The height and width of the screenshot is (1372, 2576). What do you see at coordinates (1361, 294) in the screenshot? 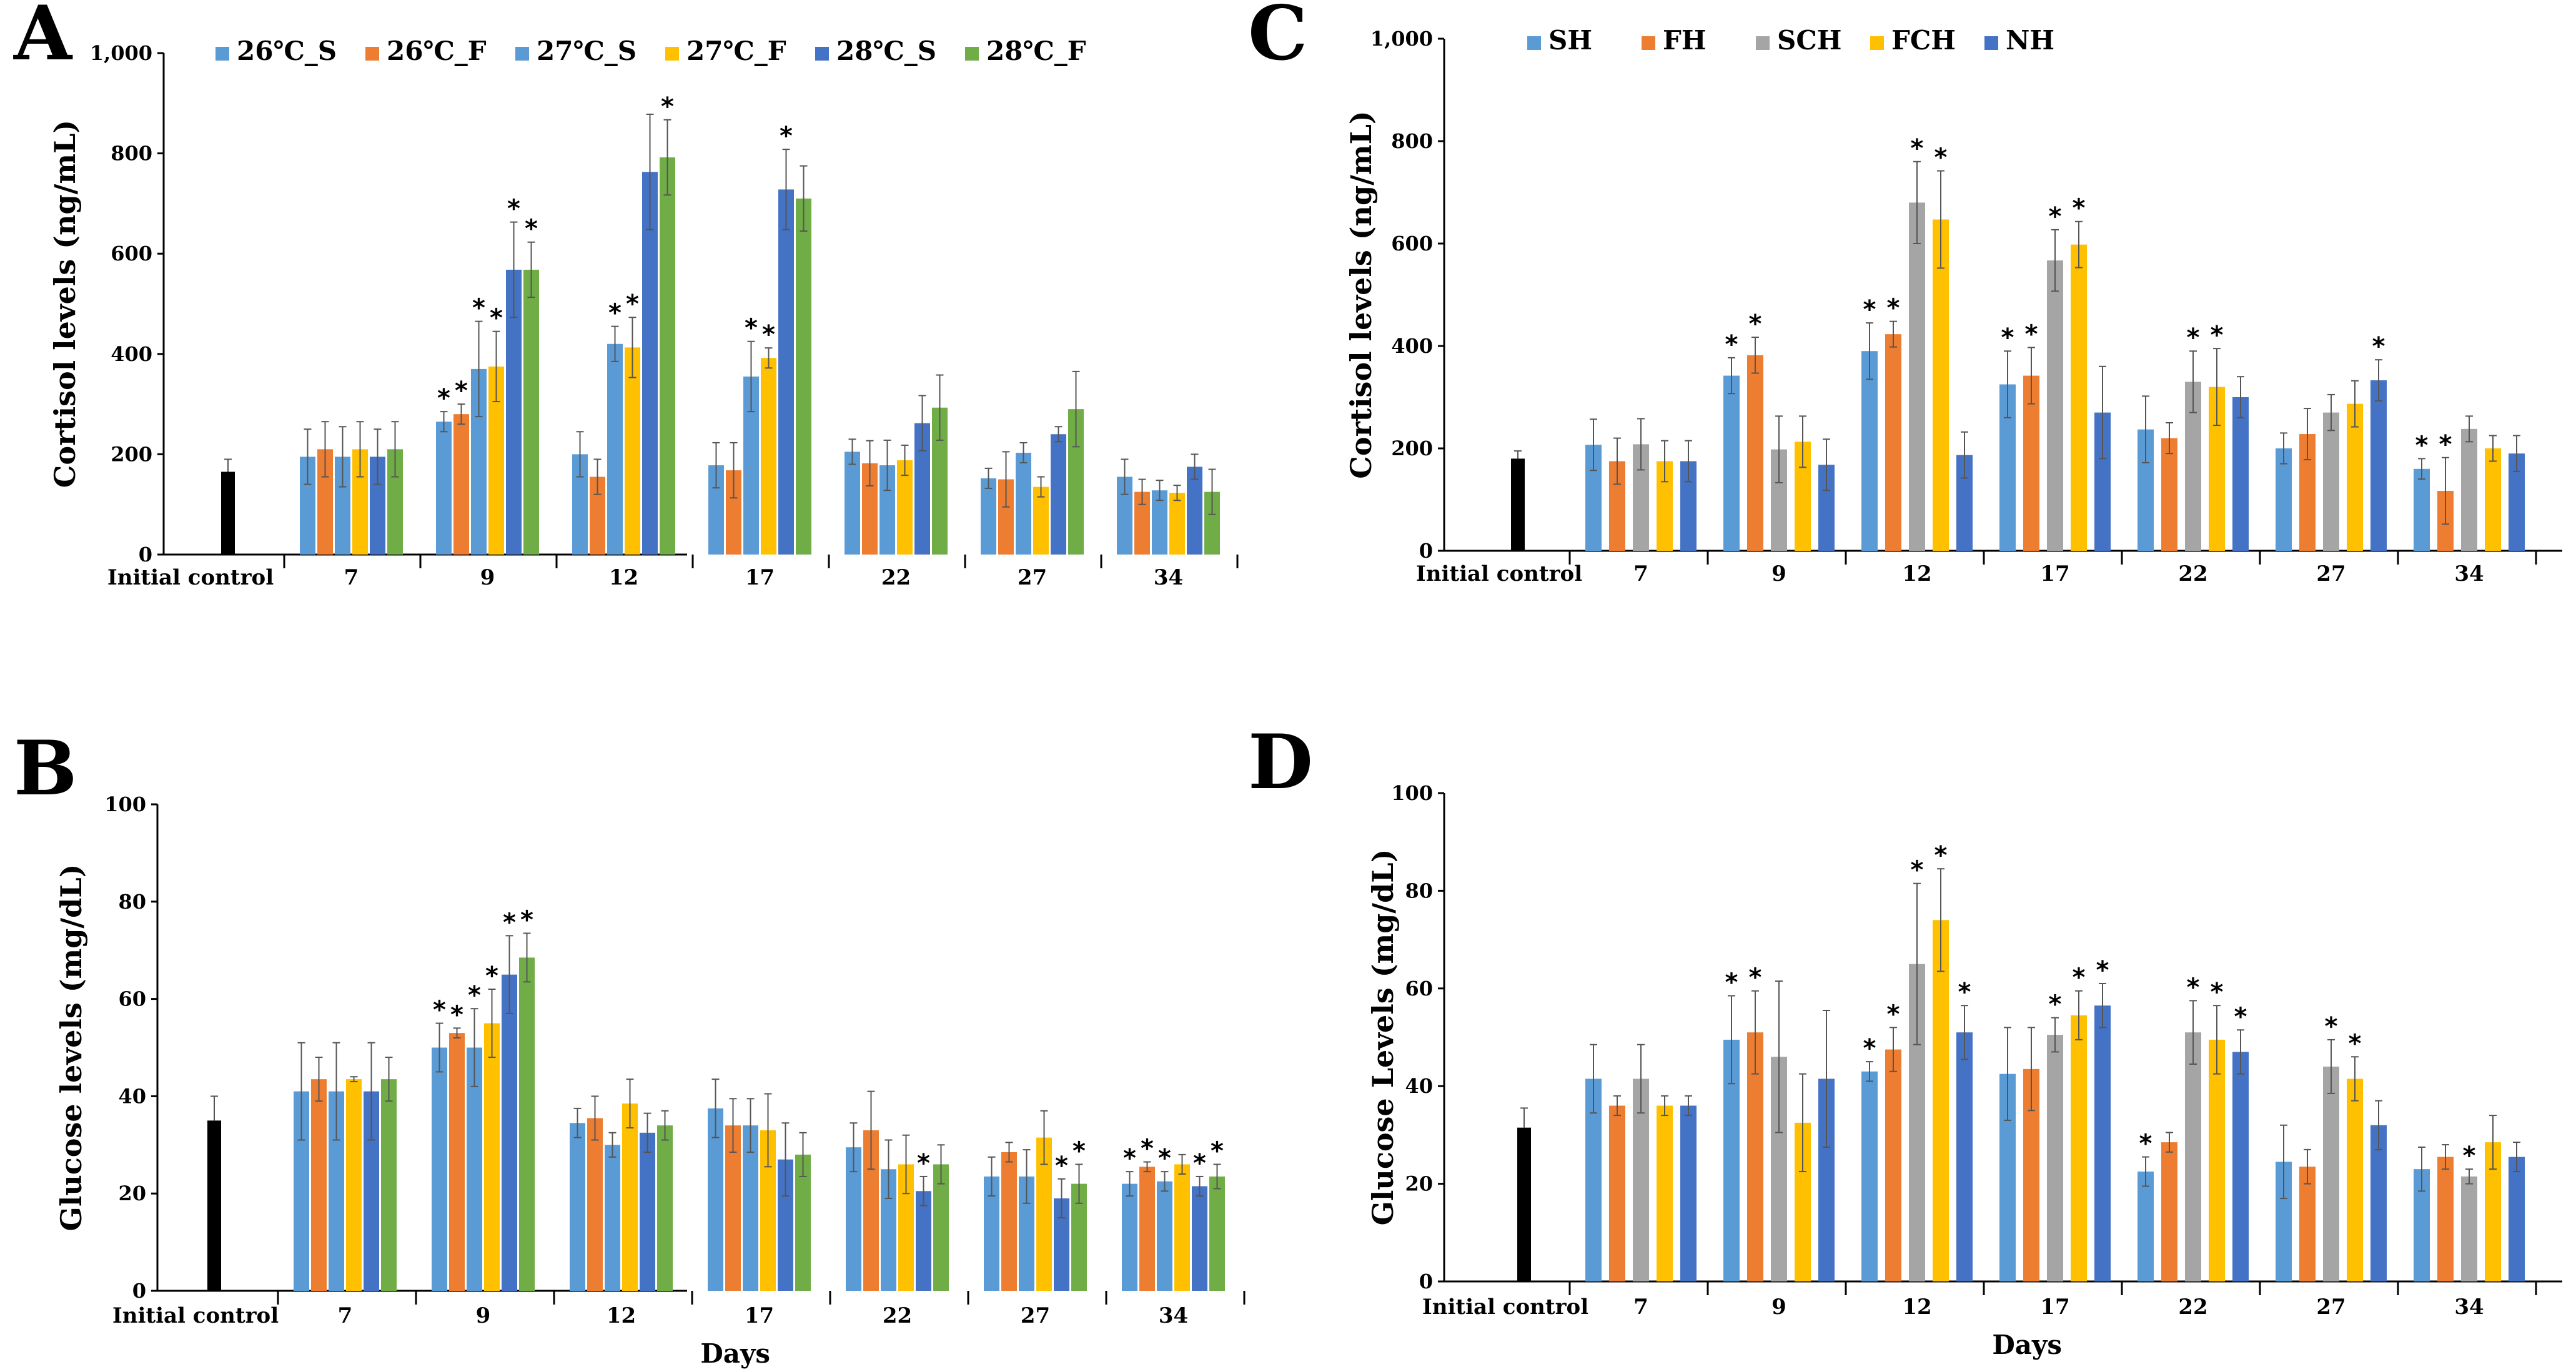
I see `y-axis-label: Cortisol levels (ng/mL)` at bounding box center [1361, 294].